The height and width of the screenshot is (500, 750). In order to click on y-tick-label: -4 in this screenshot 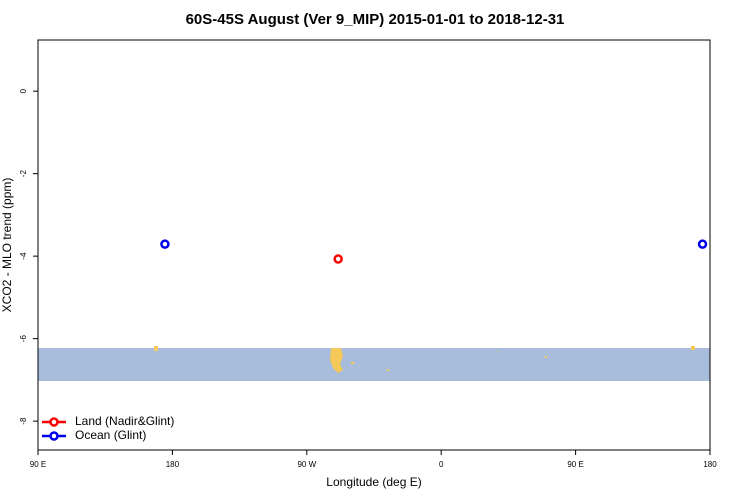, I will do `click(23, 256)`.